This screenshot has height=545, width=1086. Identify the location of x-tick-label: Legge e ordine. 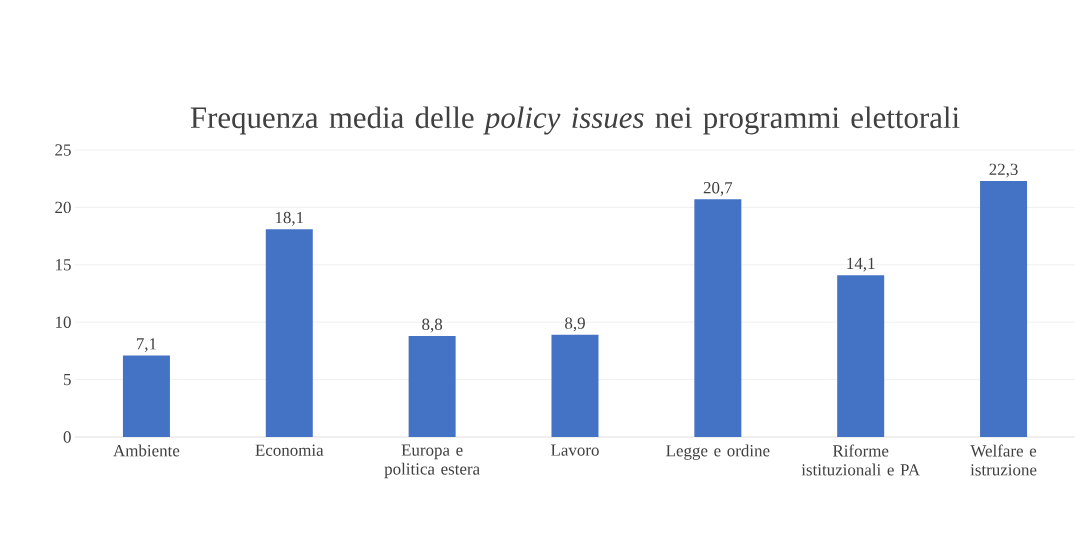
(718, 452).